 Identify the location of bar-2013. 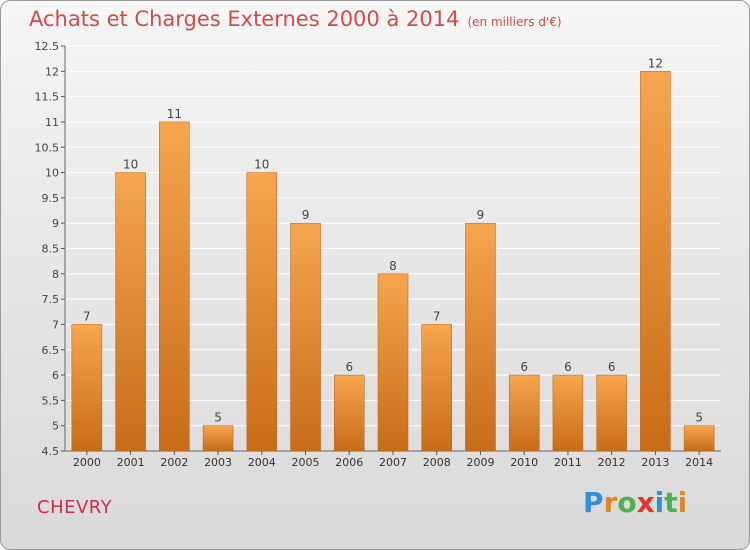
(655, 261).